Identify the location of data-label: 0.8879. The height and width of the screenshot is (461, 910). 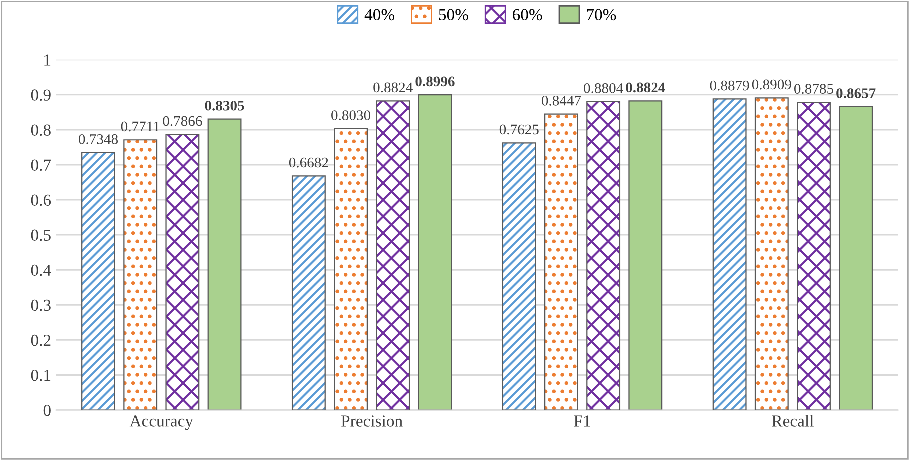
(730, 85).